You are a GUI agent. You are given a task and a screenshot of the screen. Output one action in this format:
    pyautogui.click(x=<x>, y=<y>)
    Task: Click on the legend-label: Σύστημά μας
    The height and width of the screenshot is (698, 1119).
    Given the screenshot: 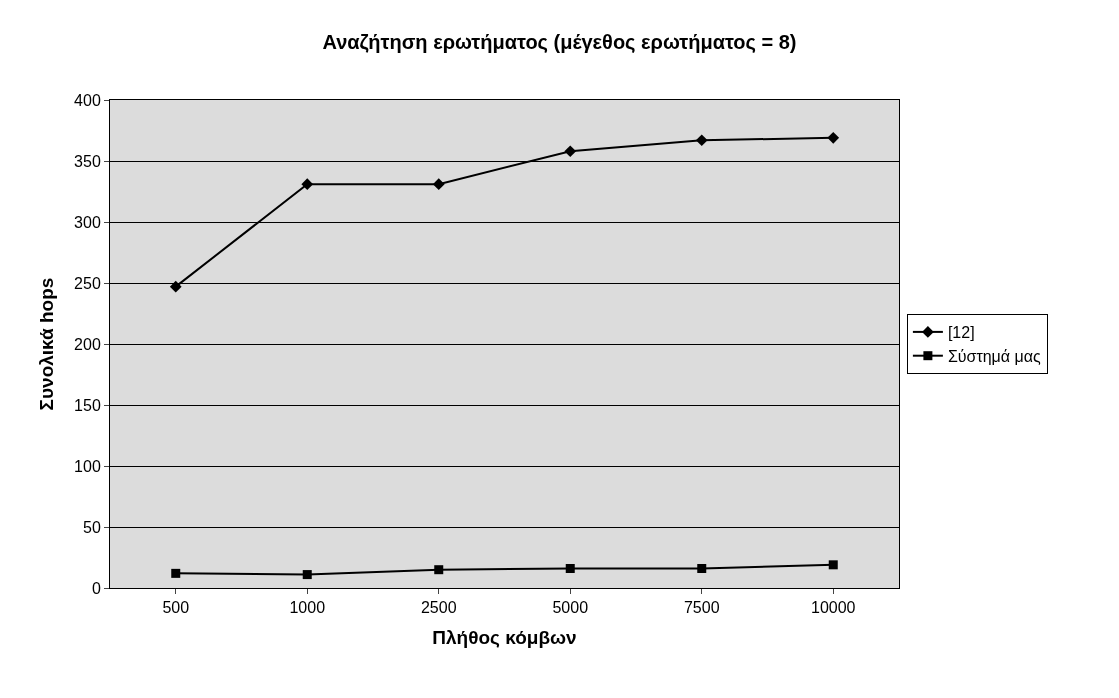 What is the action you would take?
    pyautogui.click(x=994, y=356)
    